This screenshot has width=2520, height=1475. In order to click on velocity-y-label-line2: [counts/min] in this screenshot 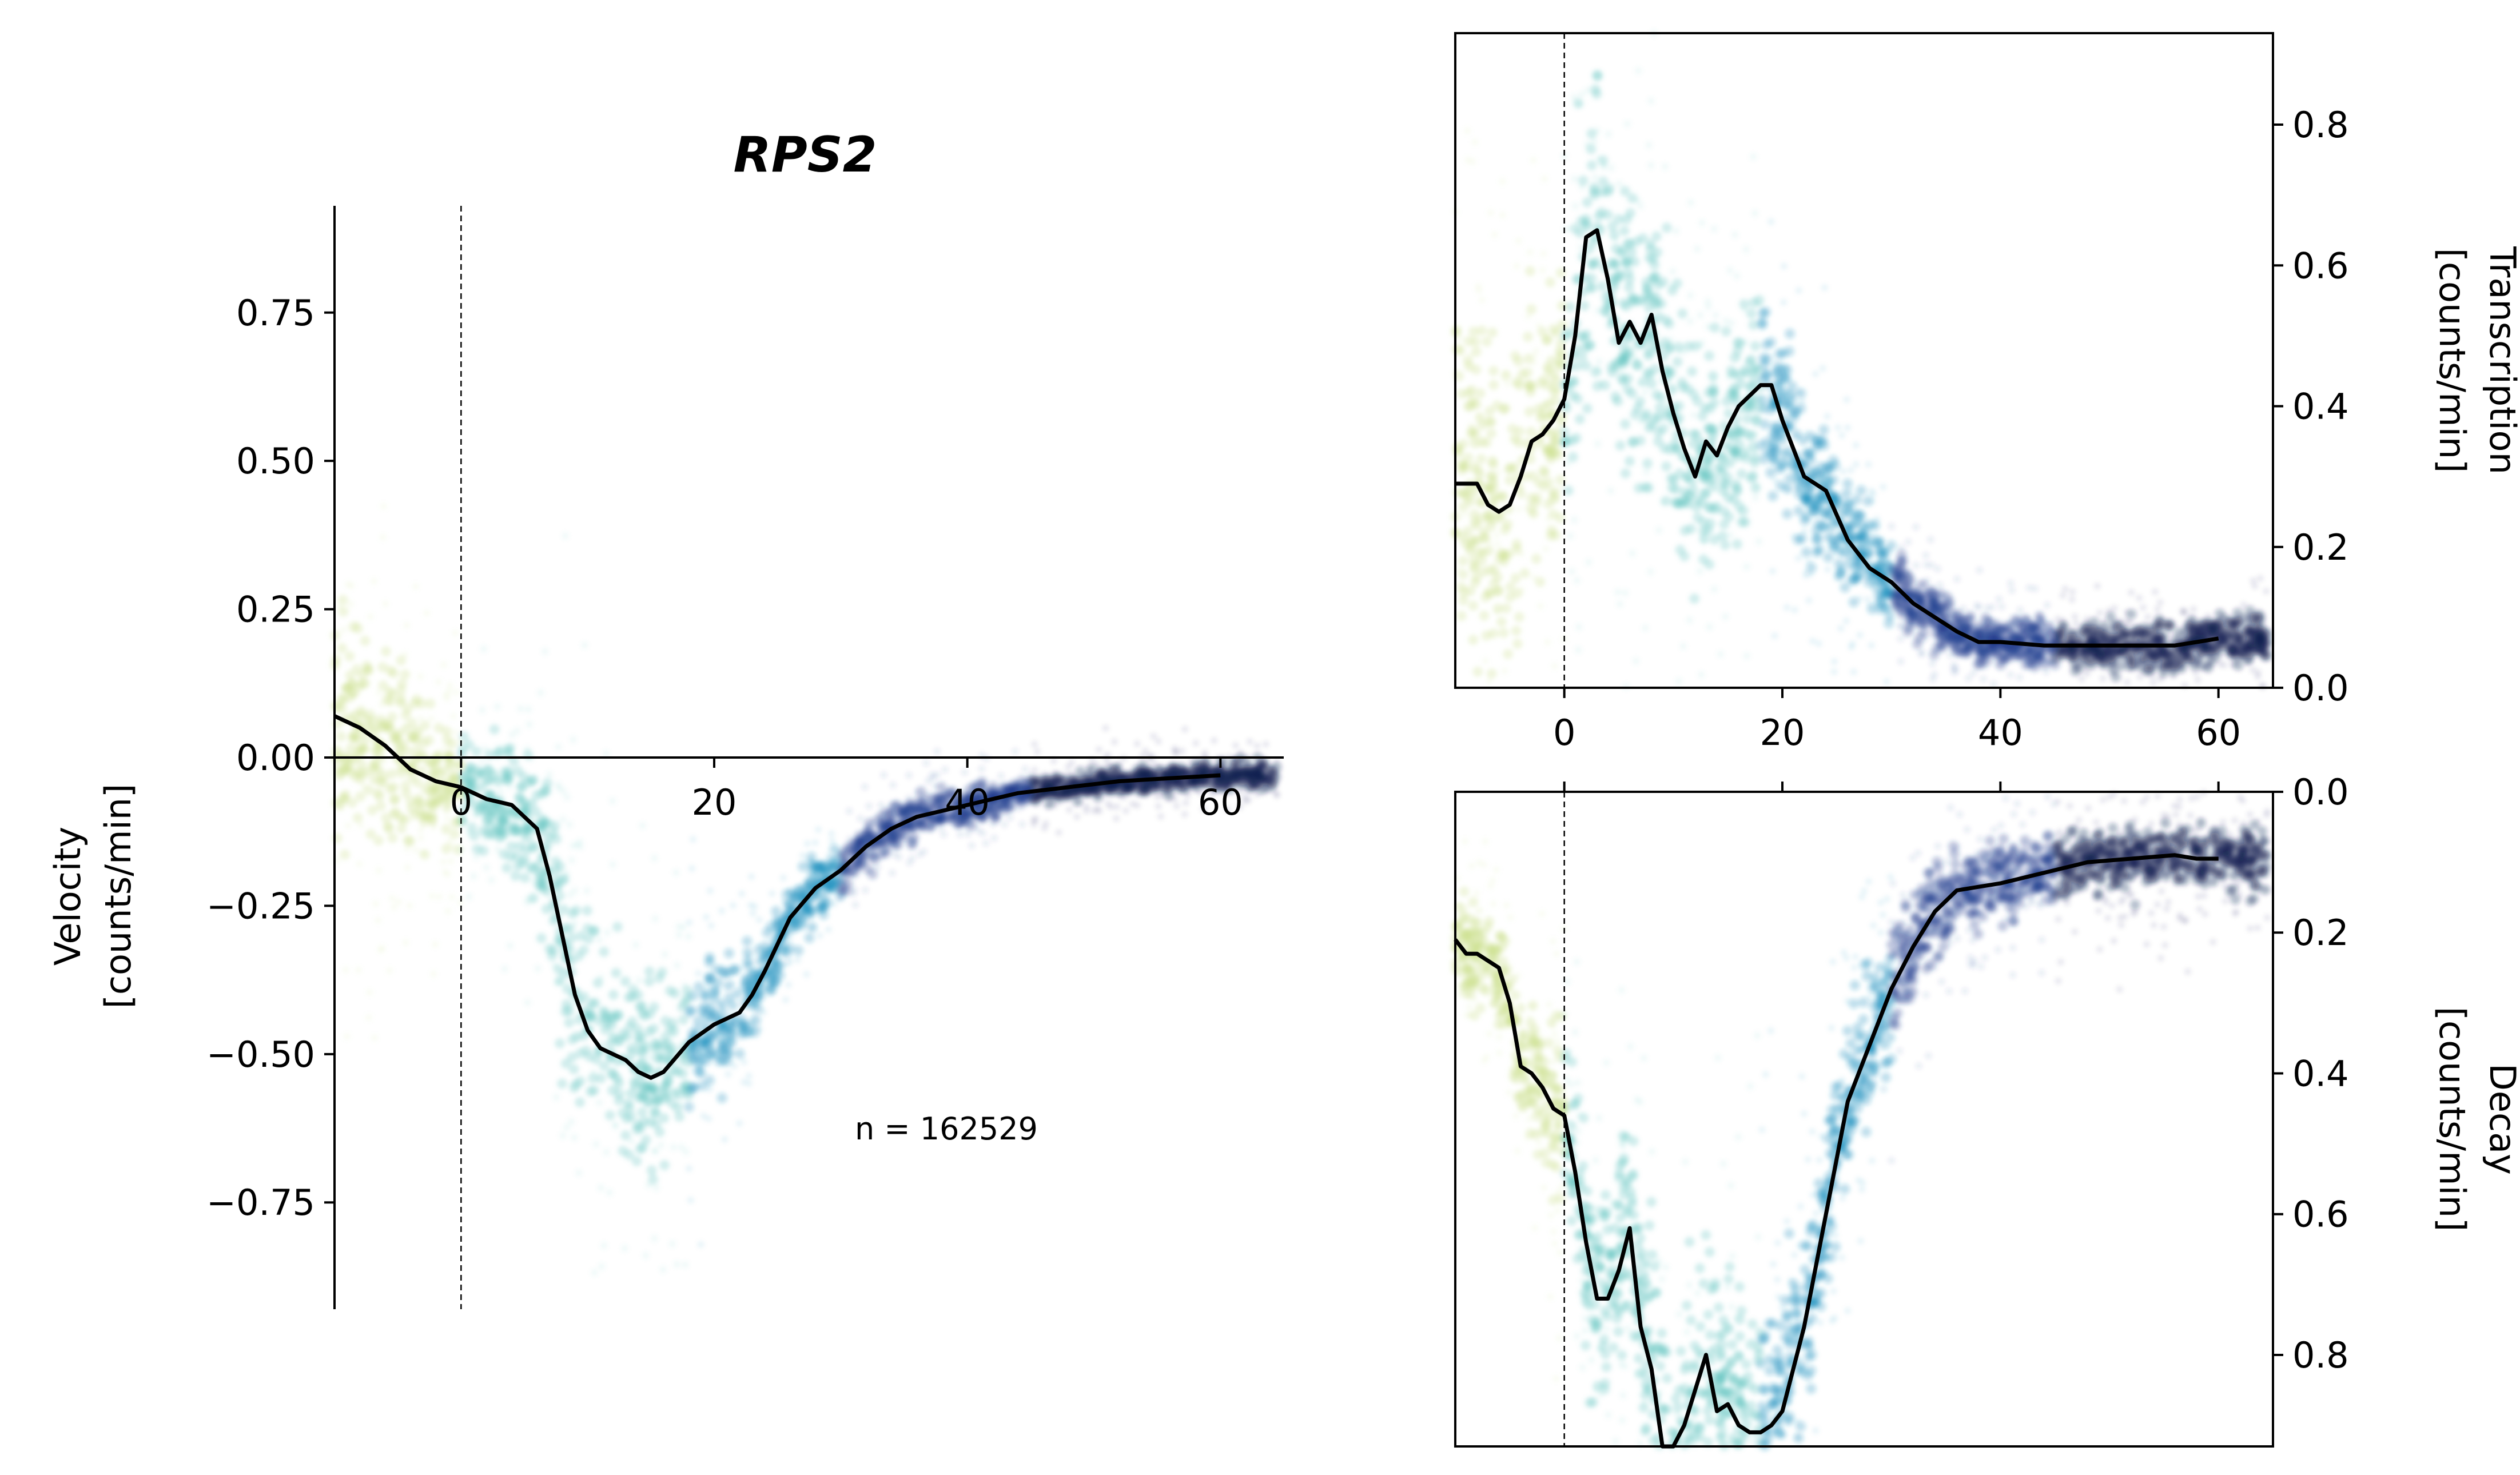, I will do `click(118, 896)`.